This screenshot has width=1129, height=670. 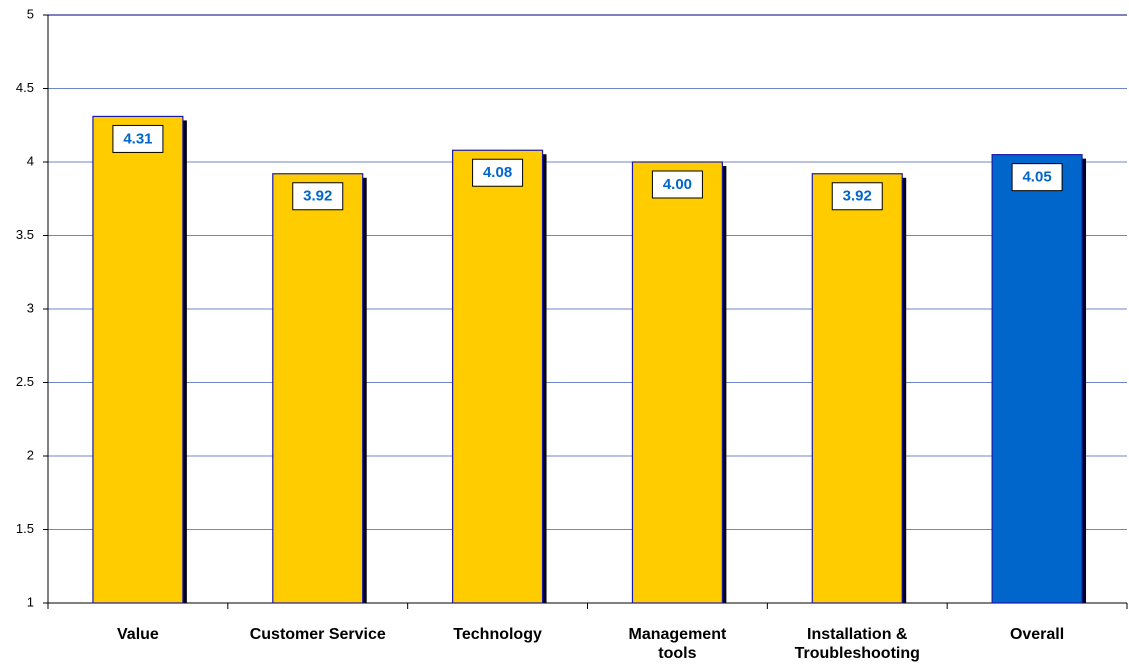 What do you see at coordinates (25, 381) in the screenshot?
I see `y-tick-label: 2.5` at bounding box center [25, 381].